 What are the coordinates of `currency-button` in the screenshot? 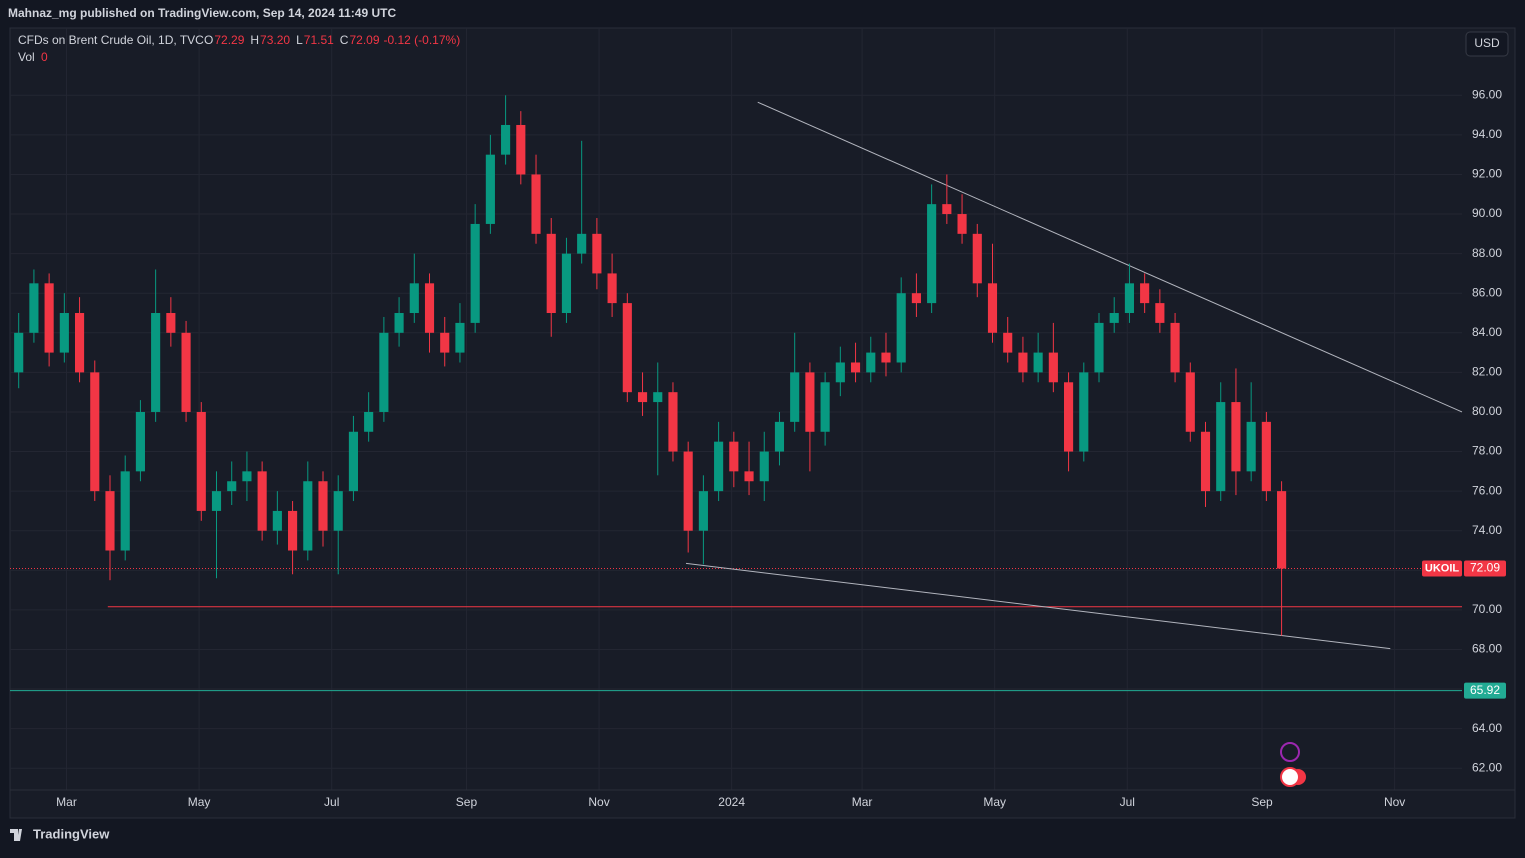 It's located at (1487, 44).